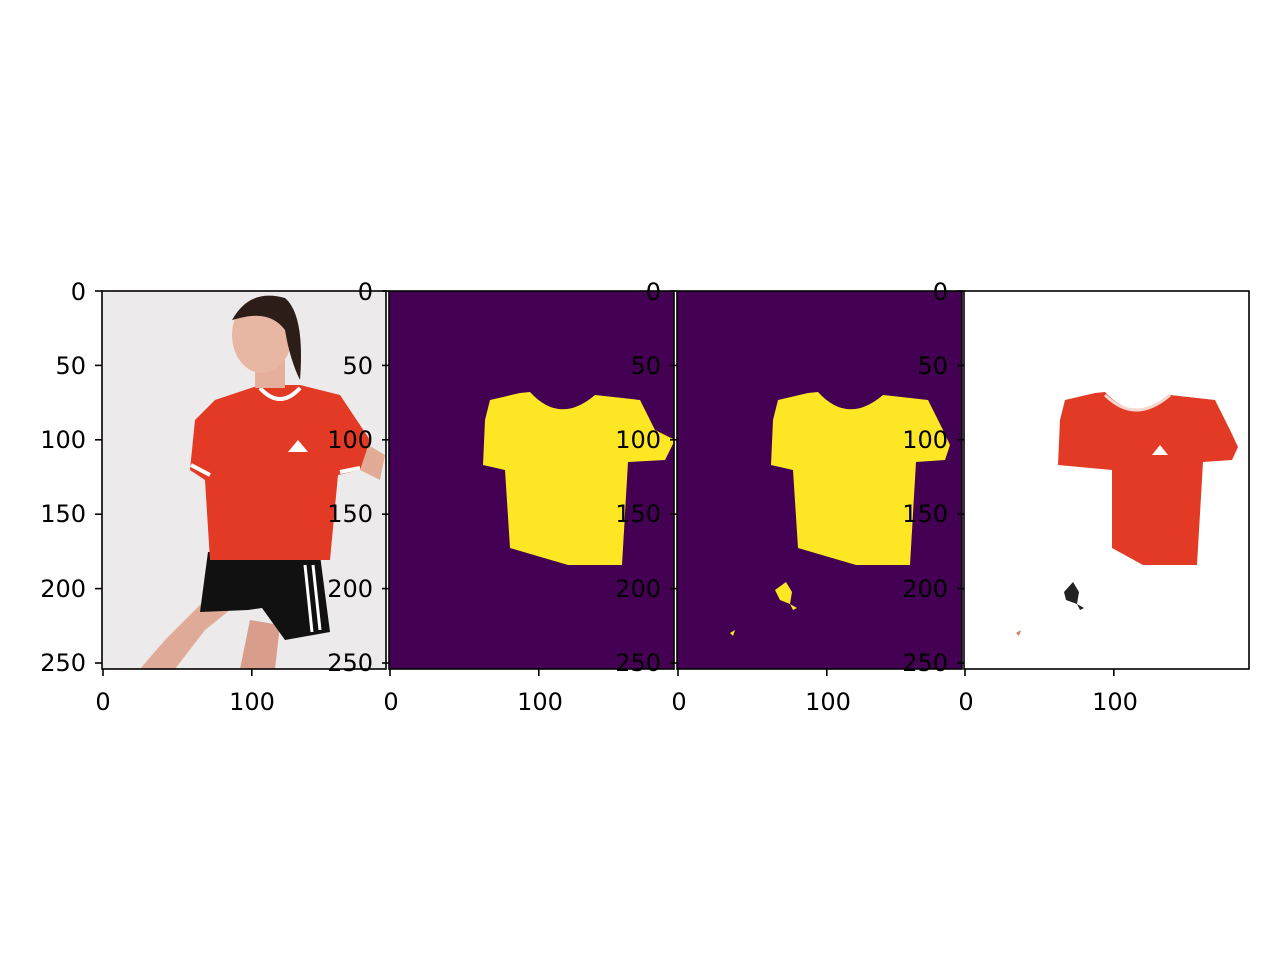 The image size is (1280, 960). Describe the element at coordinates (925, 477) in the screenshot. I see `ytick-labels-4: 0 50 100 150 200 250` at that location.